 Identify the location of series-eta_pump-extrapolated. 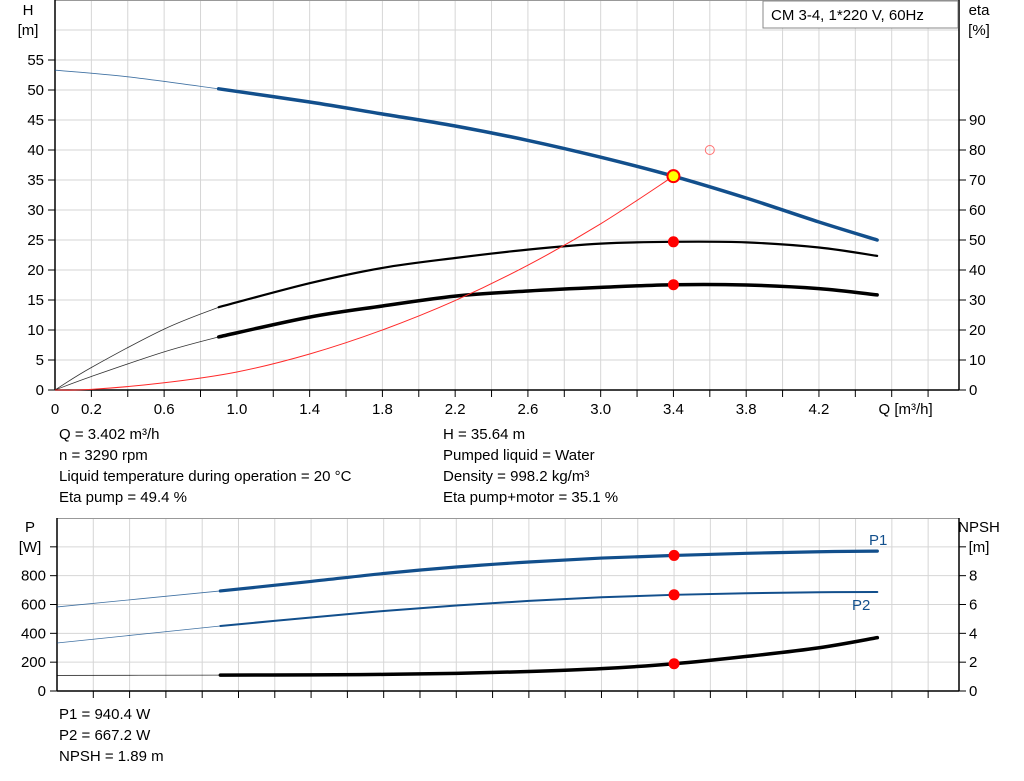
(136, 348).